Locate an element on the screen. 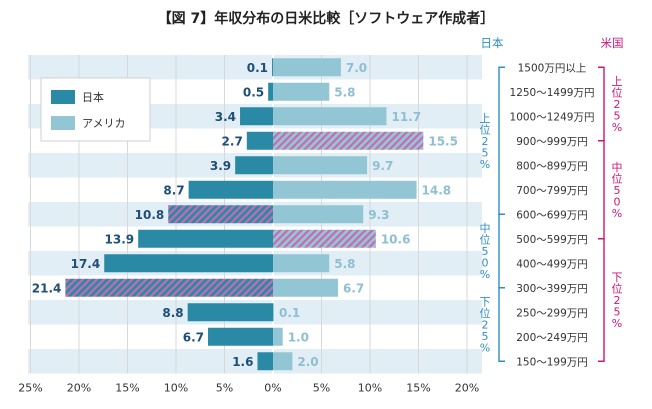  japan-group-label: 上 is located at coordinates (485, 118).